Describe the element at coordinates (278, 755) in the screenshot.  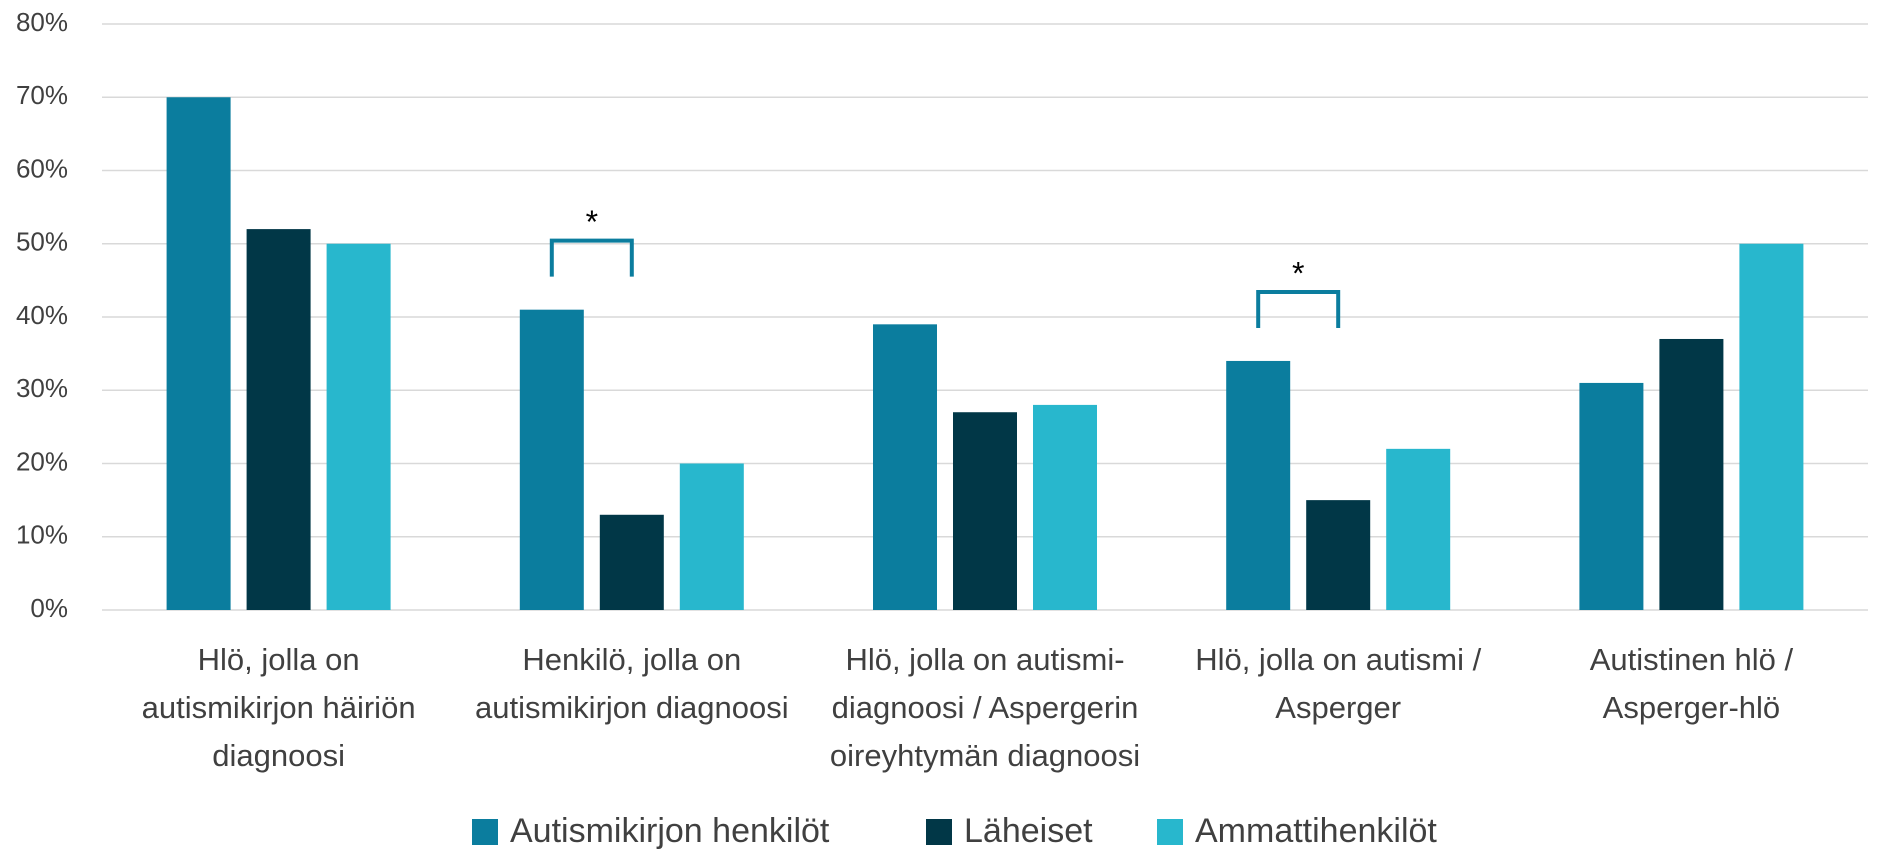
I see `x-tick-label: diagnoosi` at that location.